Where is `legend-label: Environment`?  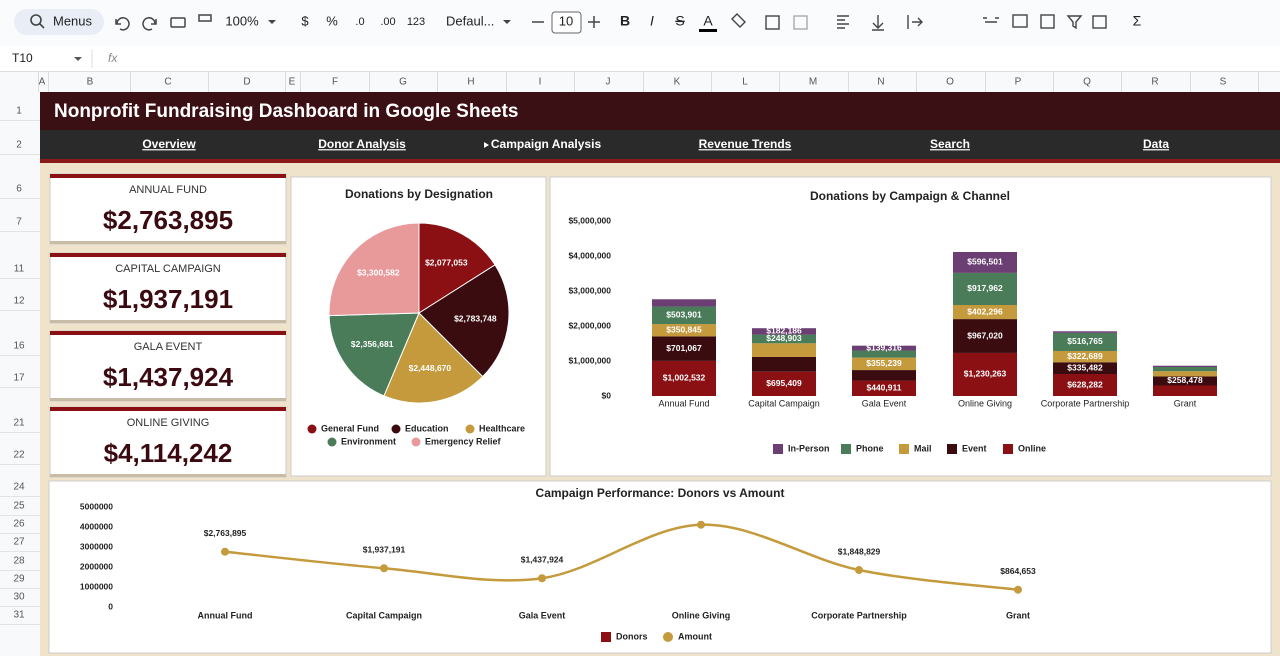
legend-label: Environment is located at coordinates (368, 441).